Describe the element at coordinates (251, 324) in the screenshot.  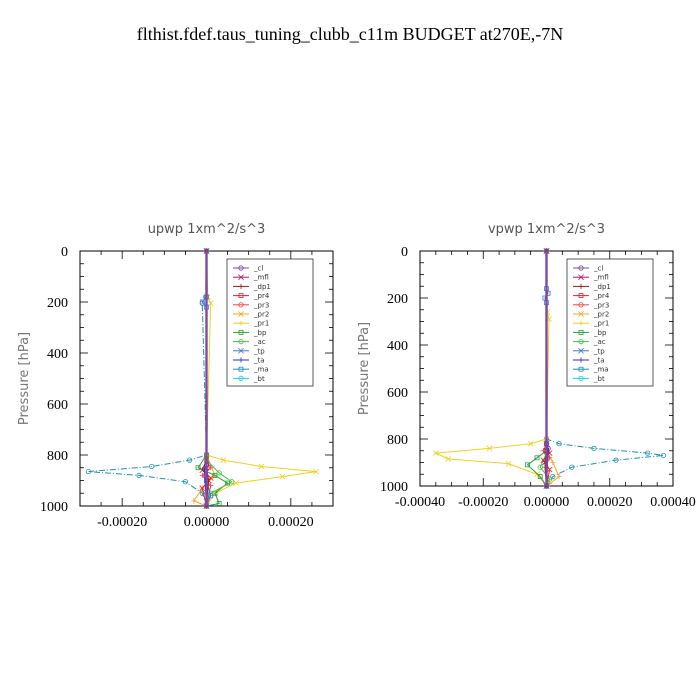
I see `legend-item: _pr1` at that location.